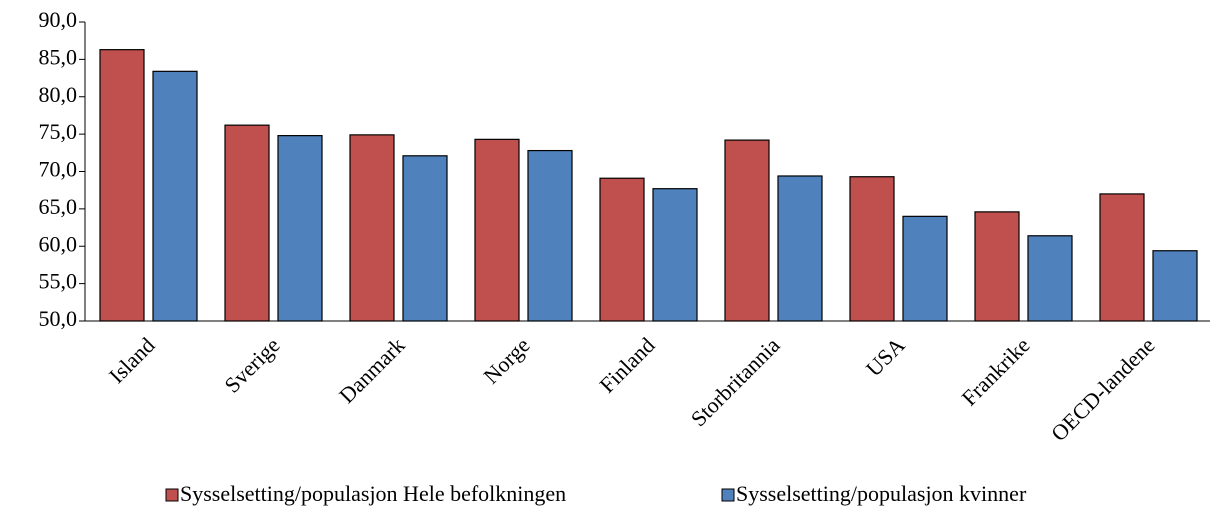 This screenshot has width=1214, height=516. What do you see at coordinates (506, 360) in the screenshot?
I see `x-tick-label: Norge` at bounding box center [506, 360].